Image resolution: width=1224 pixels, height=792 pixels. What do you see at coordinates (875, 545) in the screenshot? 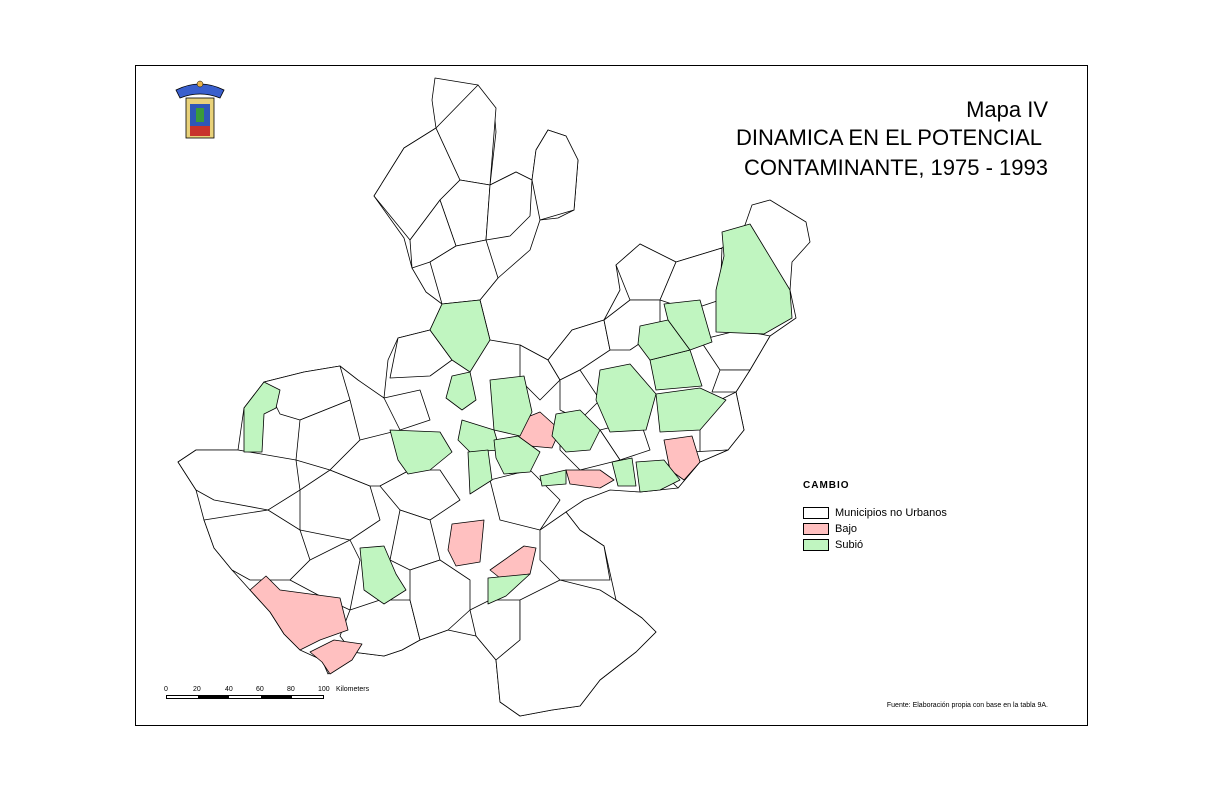
I see `legend-item-subio: Subió` at bounding box center [875, 545].